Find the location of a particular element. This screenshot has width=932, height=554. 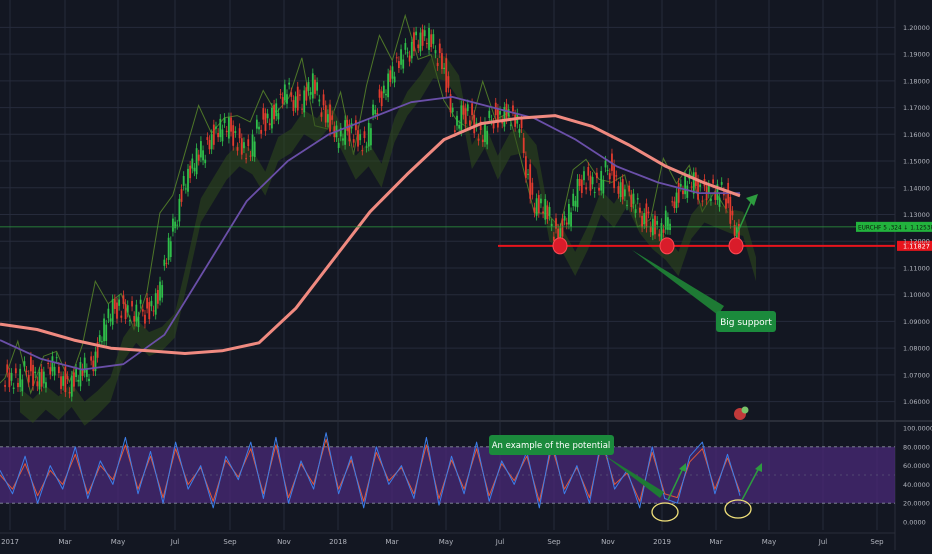

overlay-layer: EURCHF 5 ,324 ↓ 1.12538 1.11827 is located at coordinates (466, 224).